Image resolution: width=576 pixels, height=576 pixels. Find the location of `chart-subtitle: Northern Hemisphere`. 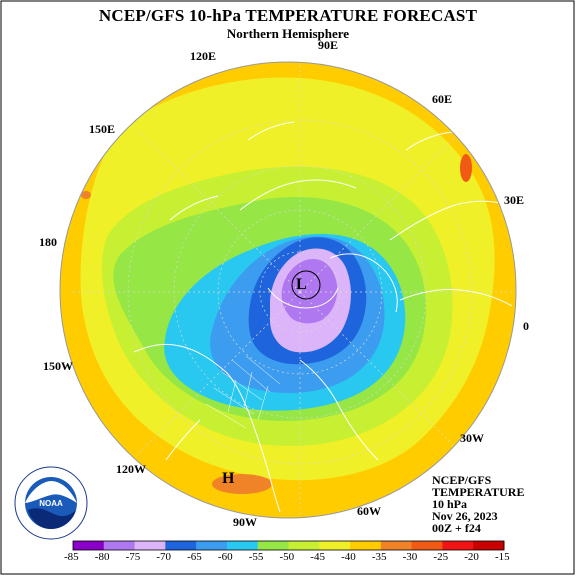

chart-subtitle: Northern Hemisphere is located at coordinates (288, 33).